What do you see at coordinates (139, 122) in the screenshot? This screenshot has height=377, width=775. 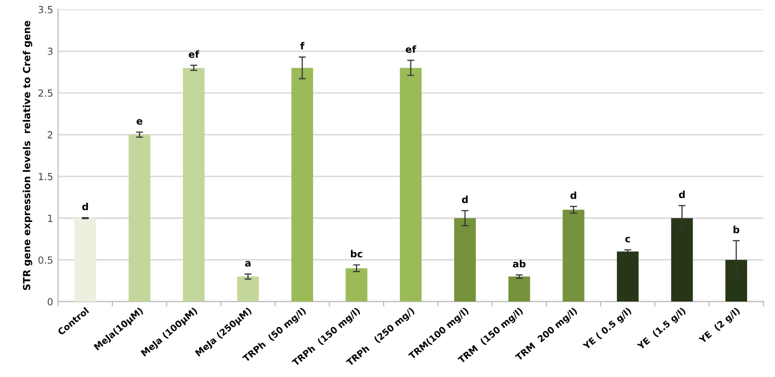 I see `annotation: e` at bounding box center [139, 122].